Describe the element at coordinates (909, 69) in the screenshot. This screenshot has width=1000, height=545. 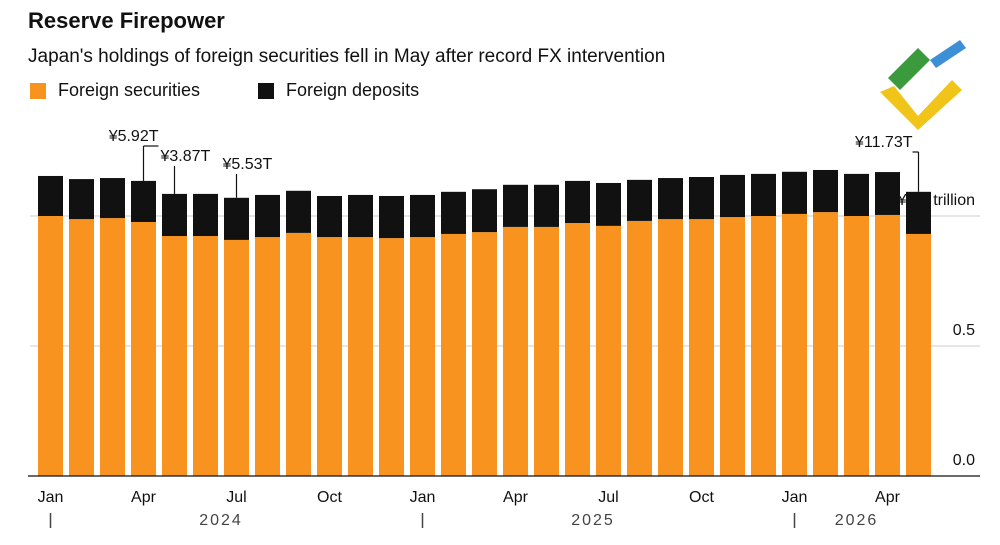
I see `logo-green` at that location.